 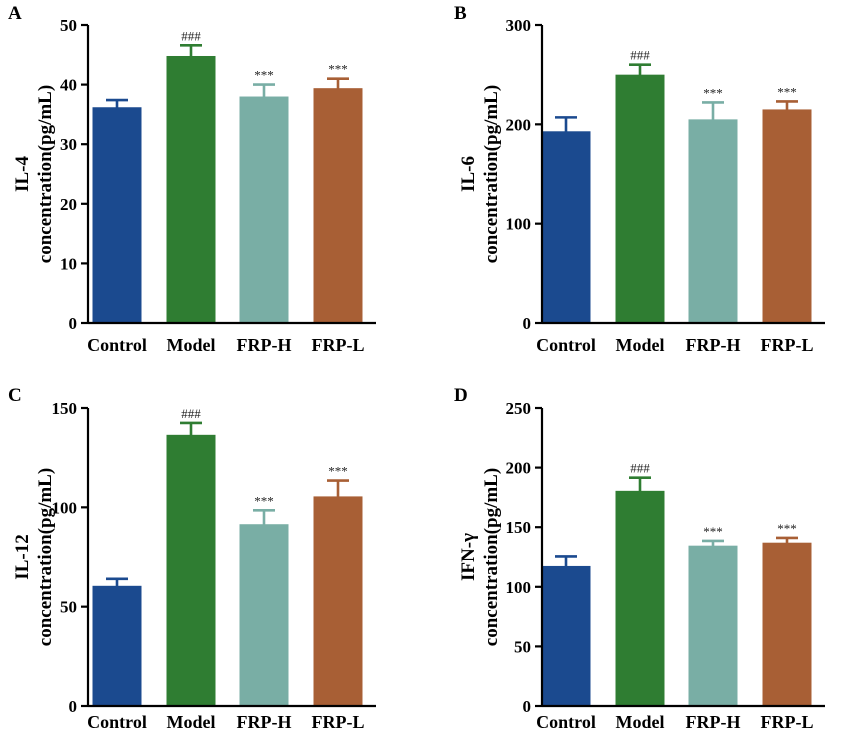 I want to click on y-axis-label-analyte: IL-12, so click(x=22, y=556).